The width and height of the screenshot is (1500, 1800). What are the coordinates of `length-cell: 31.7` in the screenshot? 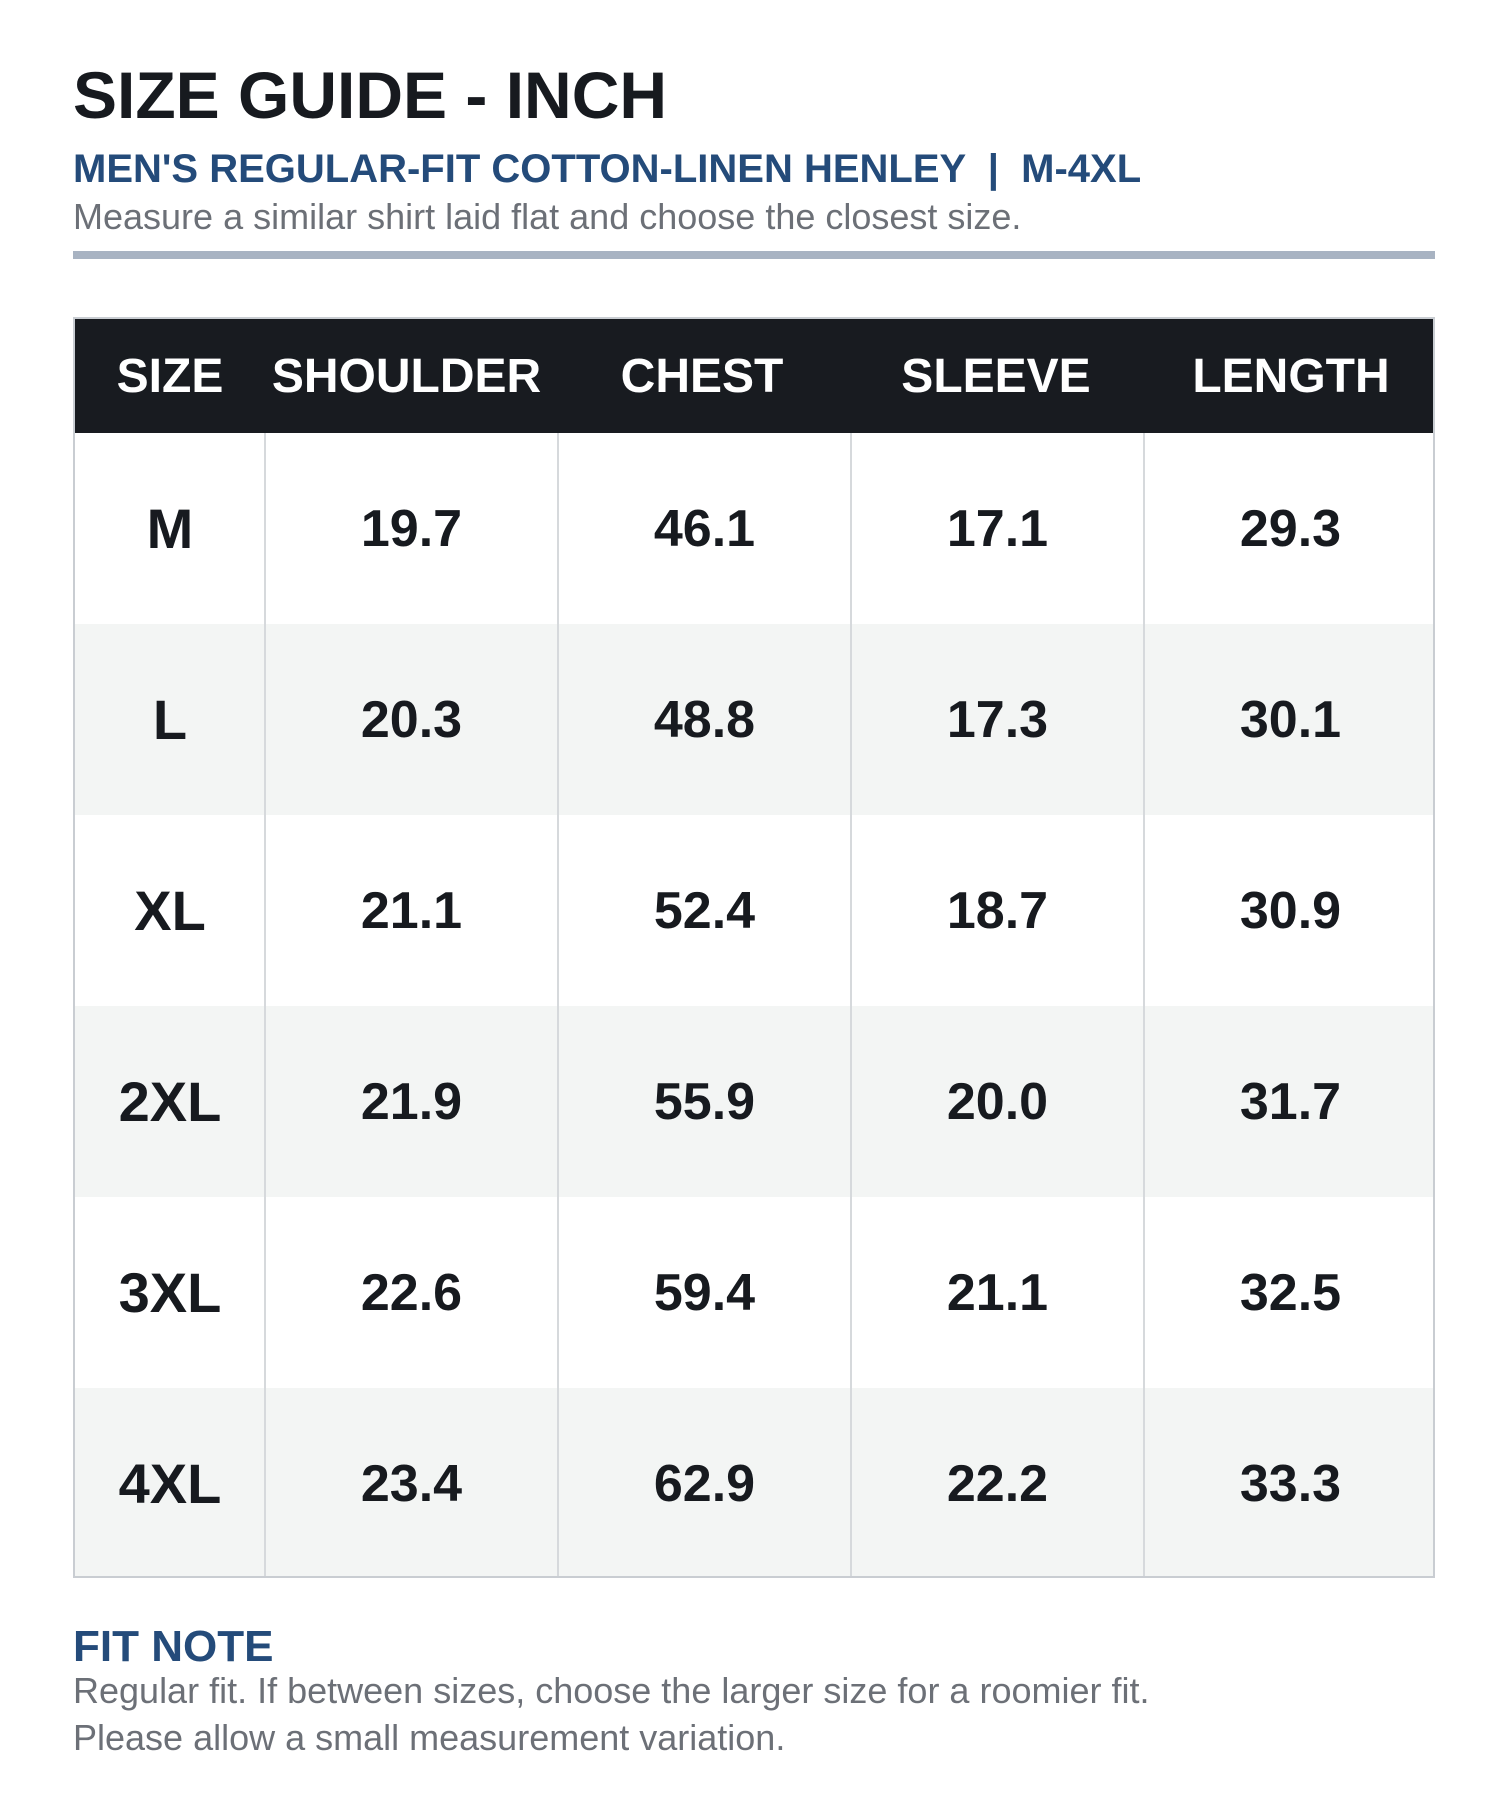 It's located at (1290, 1101).